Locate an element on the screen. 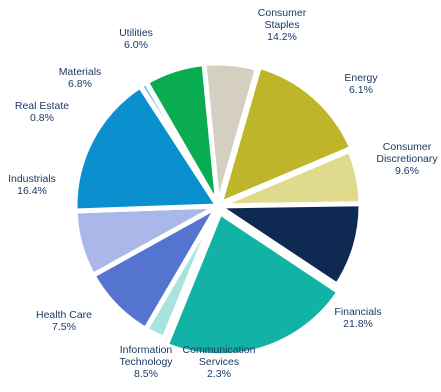  slice-label-real-estate: Real Estate 0.8% is located at coordinates (42, 112).